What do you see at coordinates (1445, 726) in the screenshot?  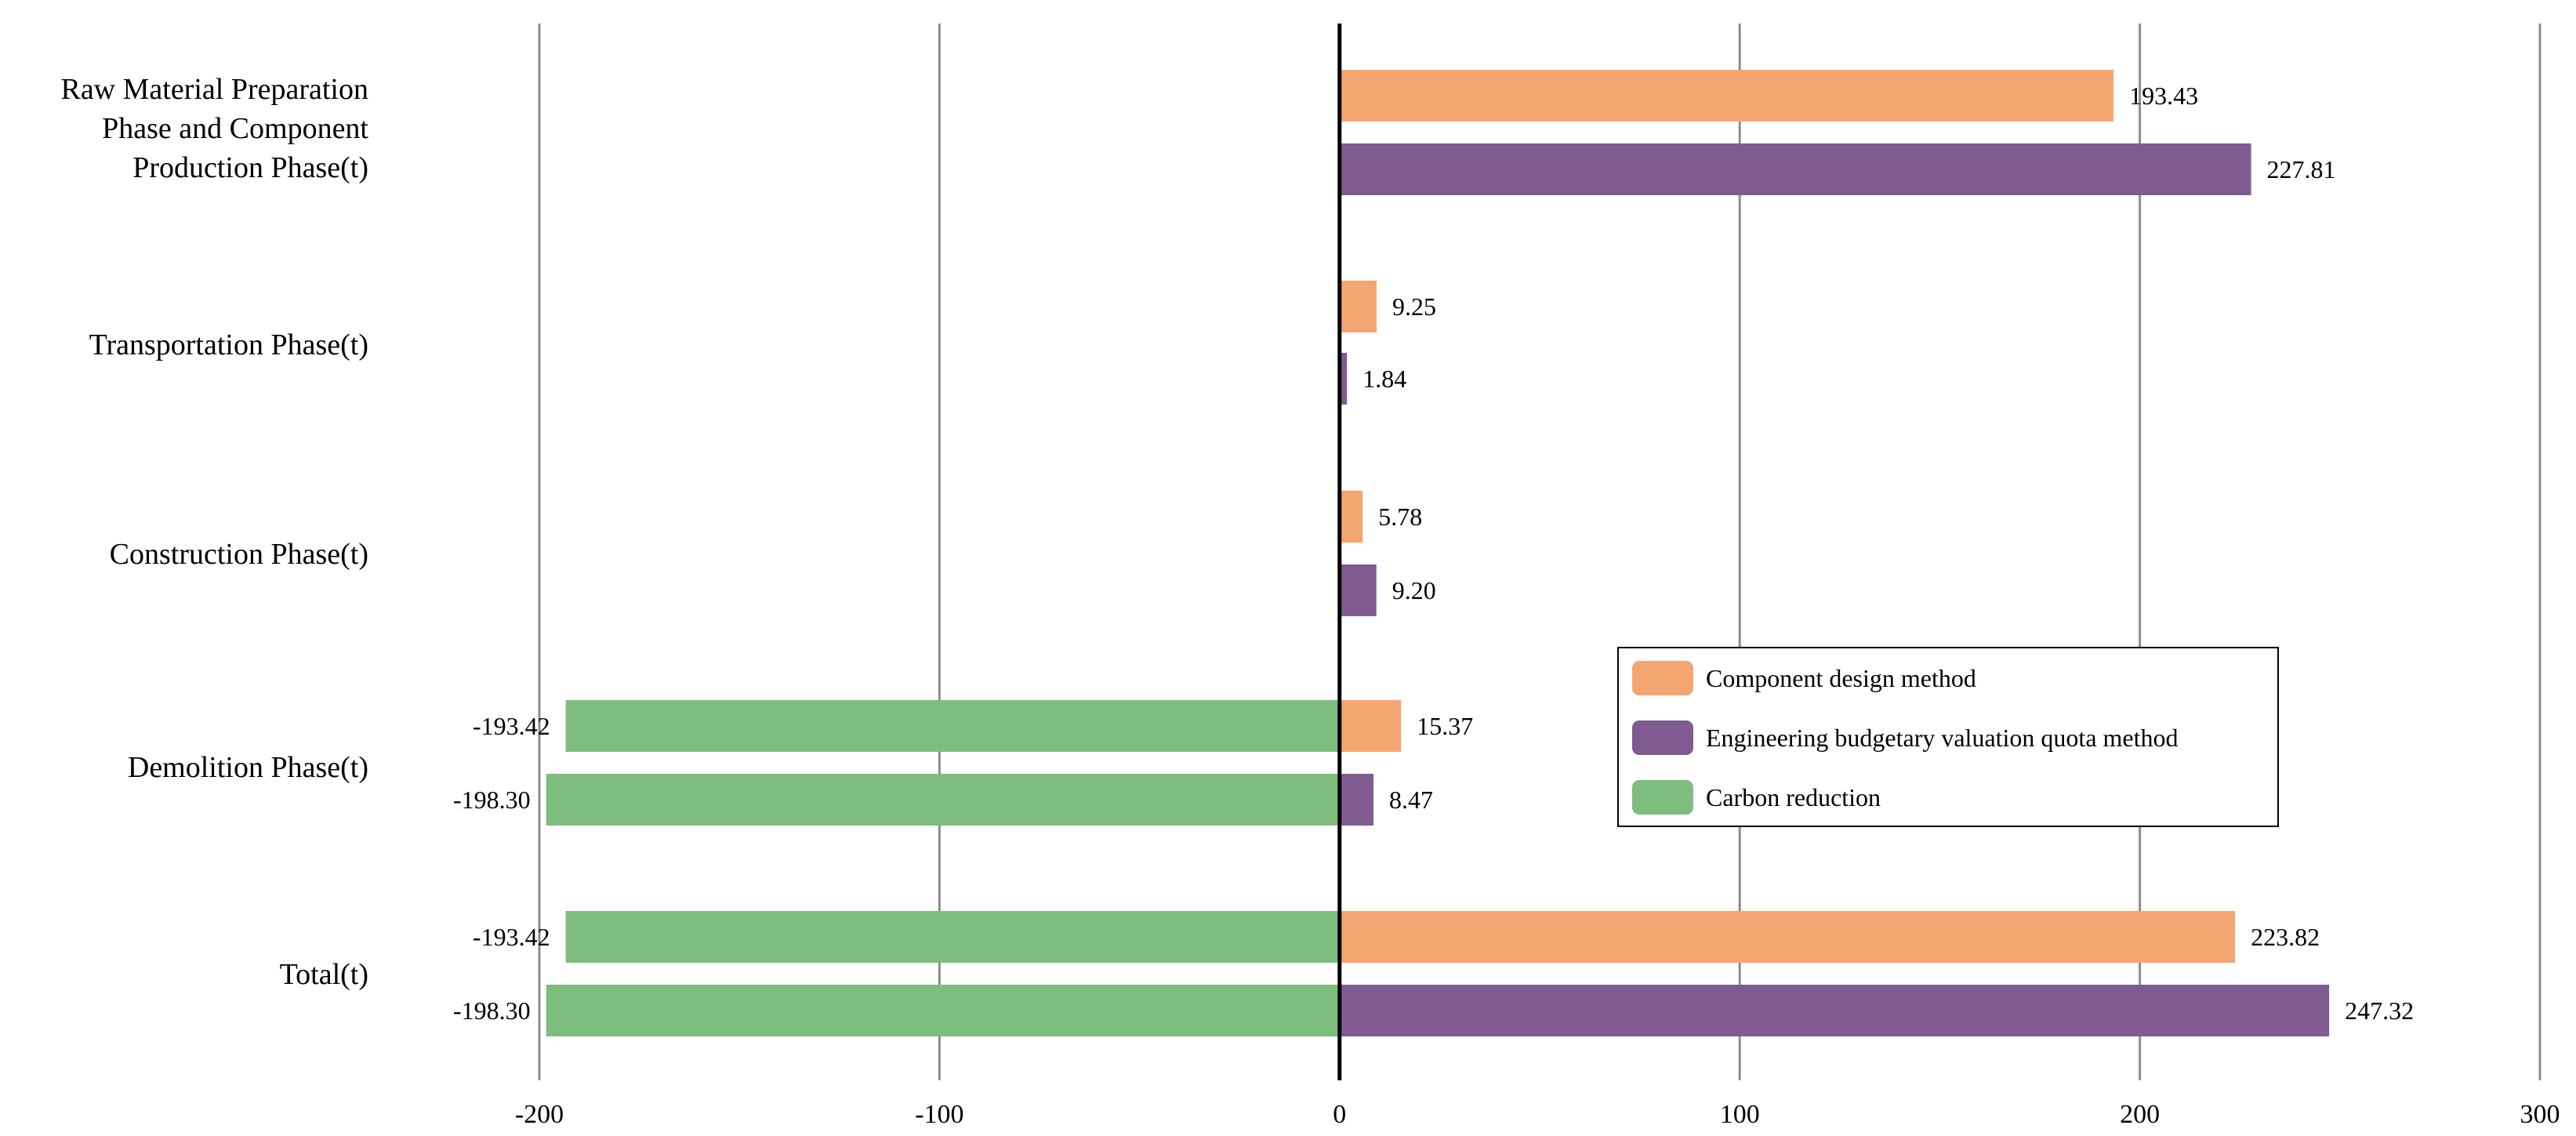 I see `data-label: 15.37` at bounding box center [1445, 726].